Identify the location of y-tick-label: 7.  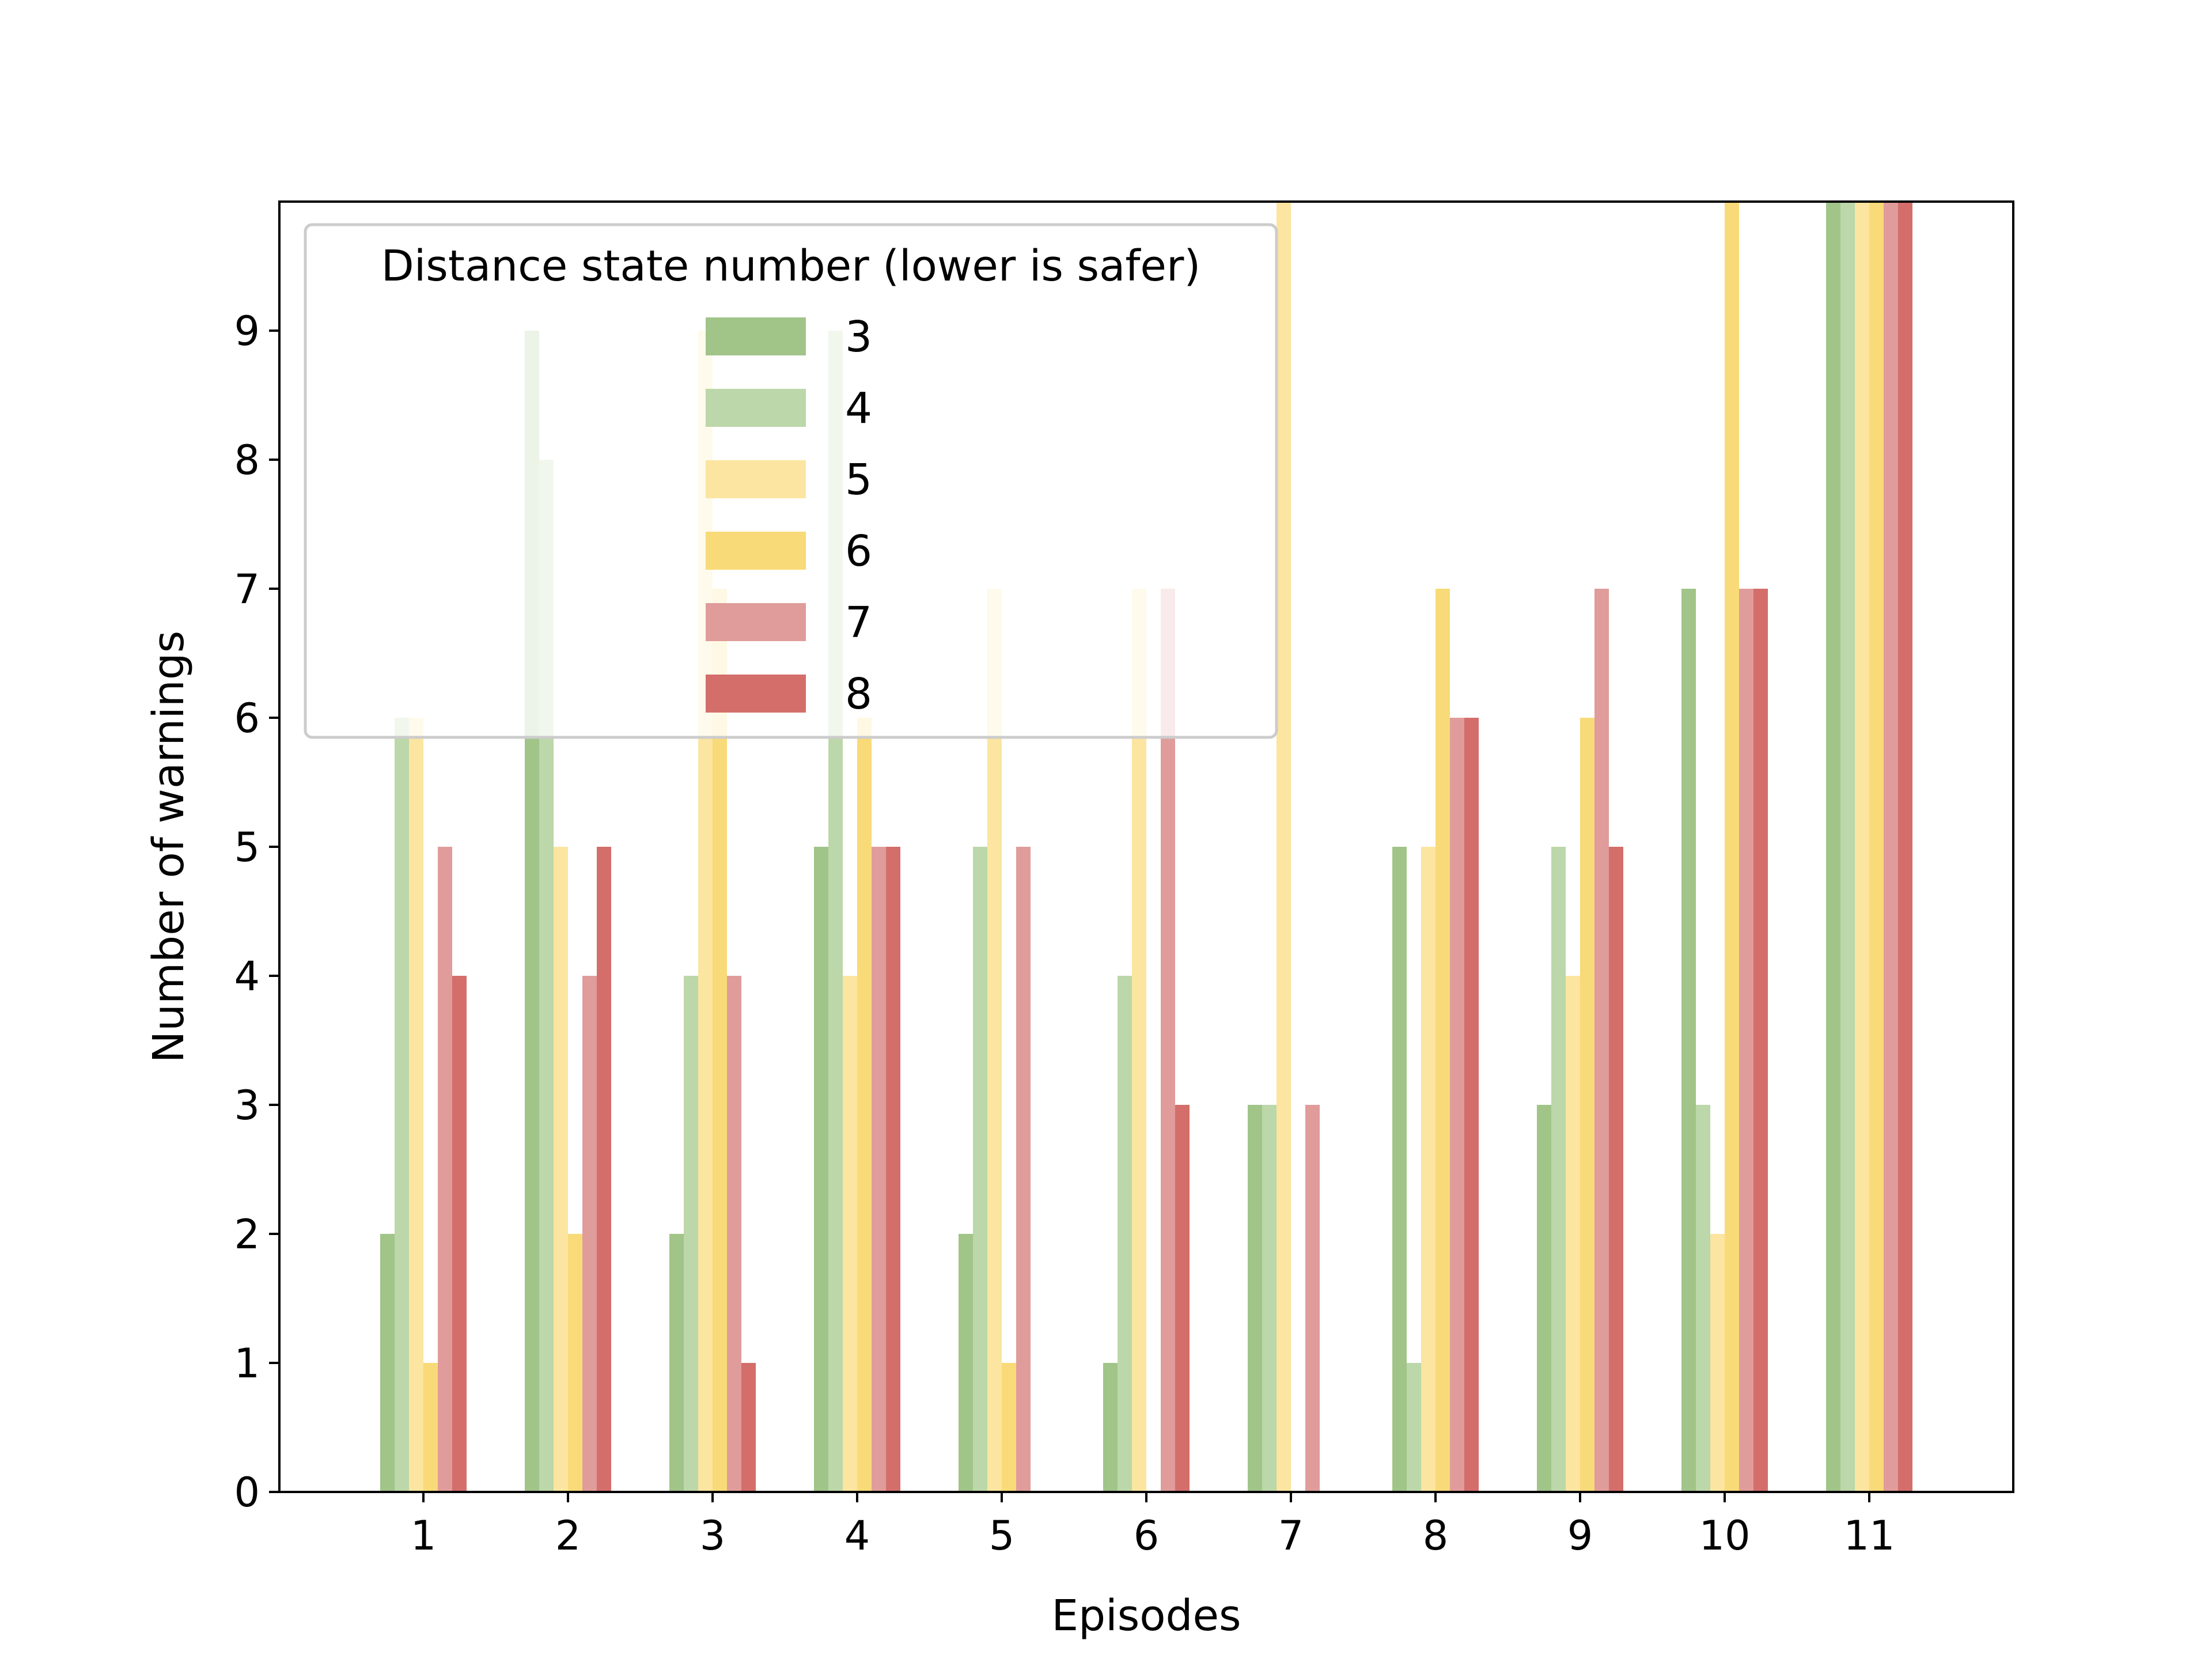
(247, 589).